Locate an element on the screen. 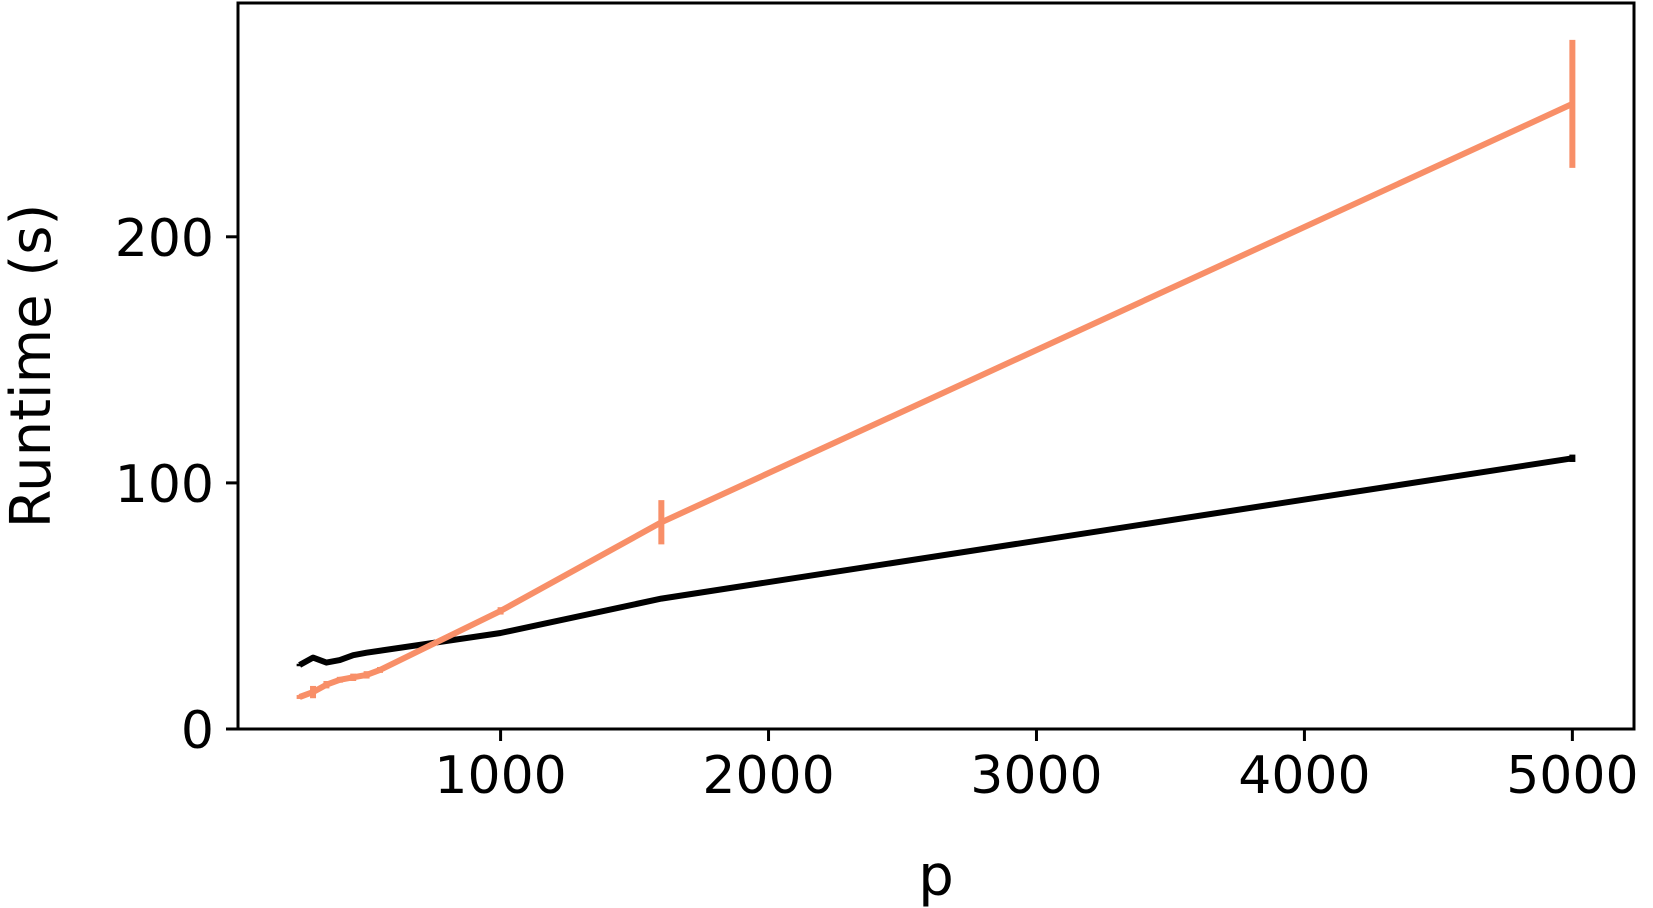 The width and height of the screenshot is (1653, 908). x-axis: 1000 2000 3000 4000 5000 is located at coordinates (1036, 767).